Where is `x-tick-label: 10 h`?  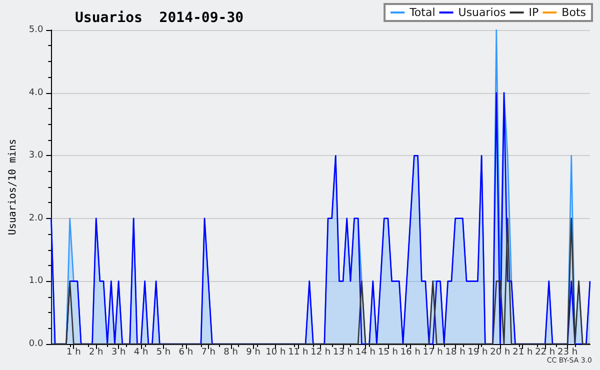 x-tick-label: 10 h is located at coordinates (276, 353).